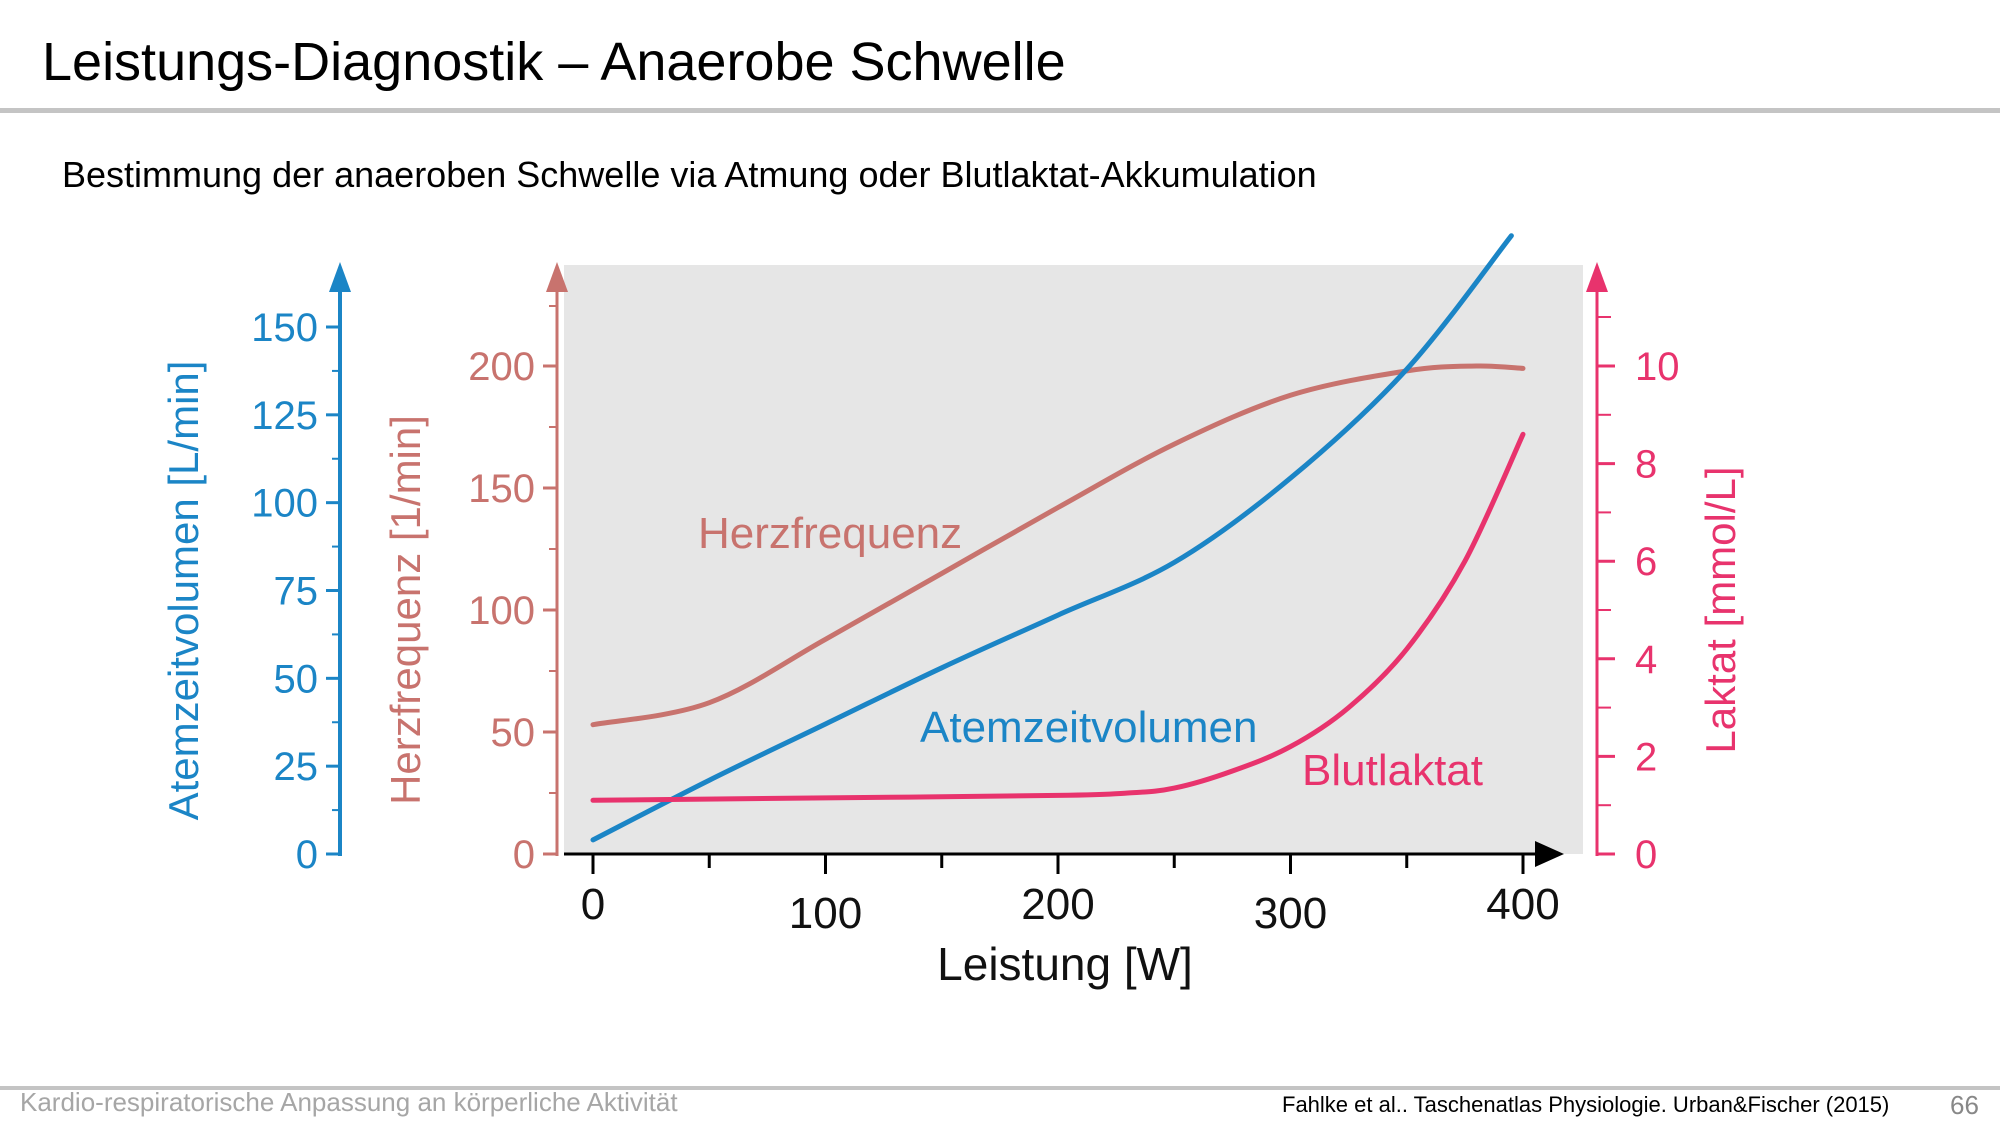  Describe the element at coordinates (1000, 110) in the screenshot. I see `title-divider` at that location.